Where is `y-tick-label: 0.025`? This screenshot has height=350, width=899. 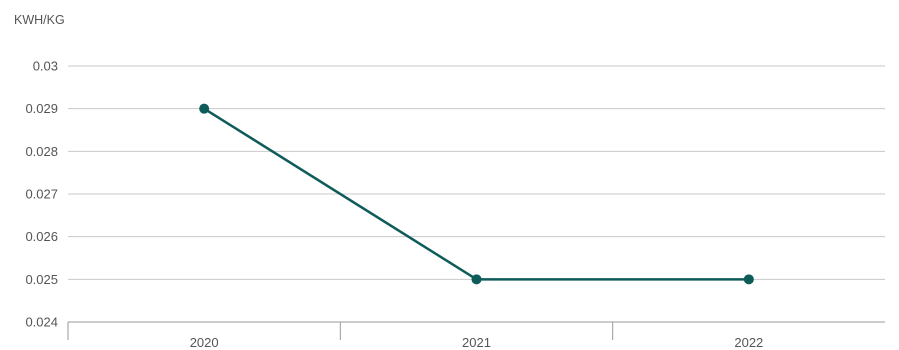
y-tick-label: 0.025 is located at coordinates (41, 279).